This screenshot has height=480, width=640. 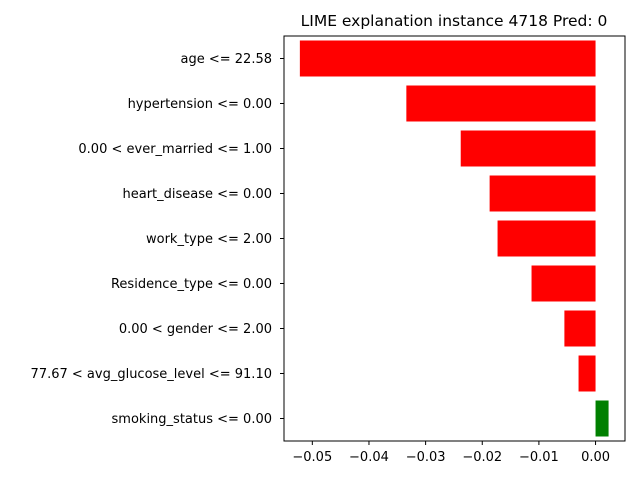 What do you see at coordinates (454, 21) in the screenshot?
I see `chart-title: LIME explanation instance 4718 Pred: 0` at bounding box center [454, 21].